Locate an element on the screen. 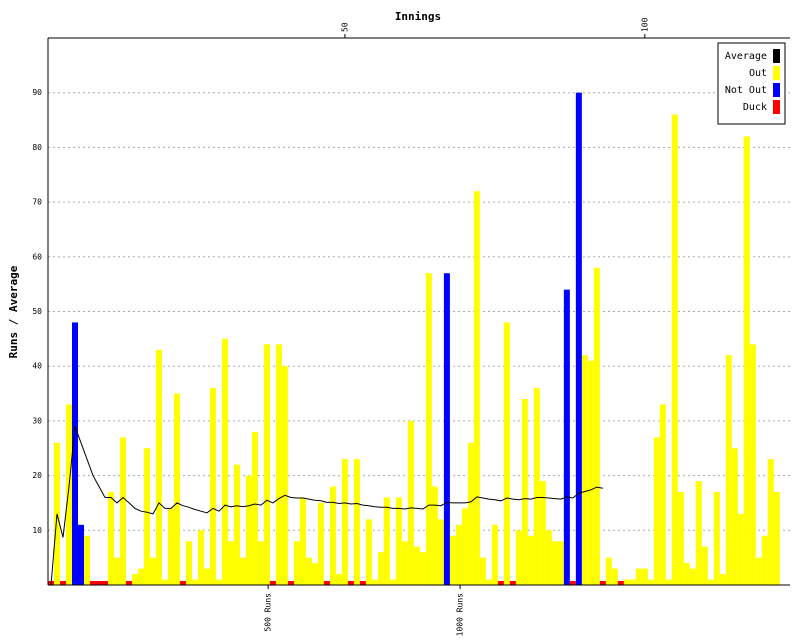 This screenshot has width=800, height=640. top-tick-label: 100 is located at coordinates (644, 24).